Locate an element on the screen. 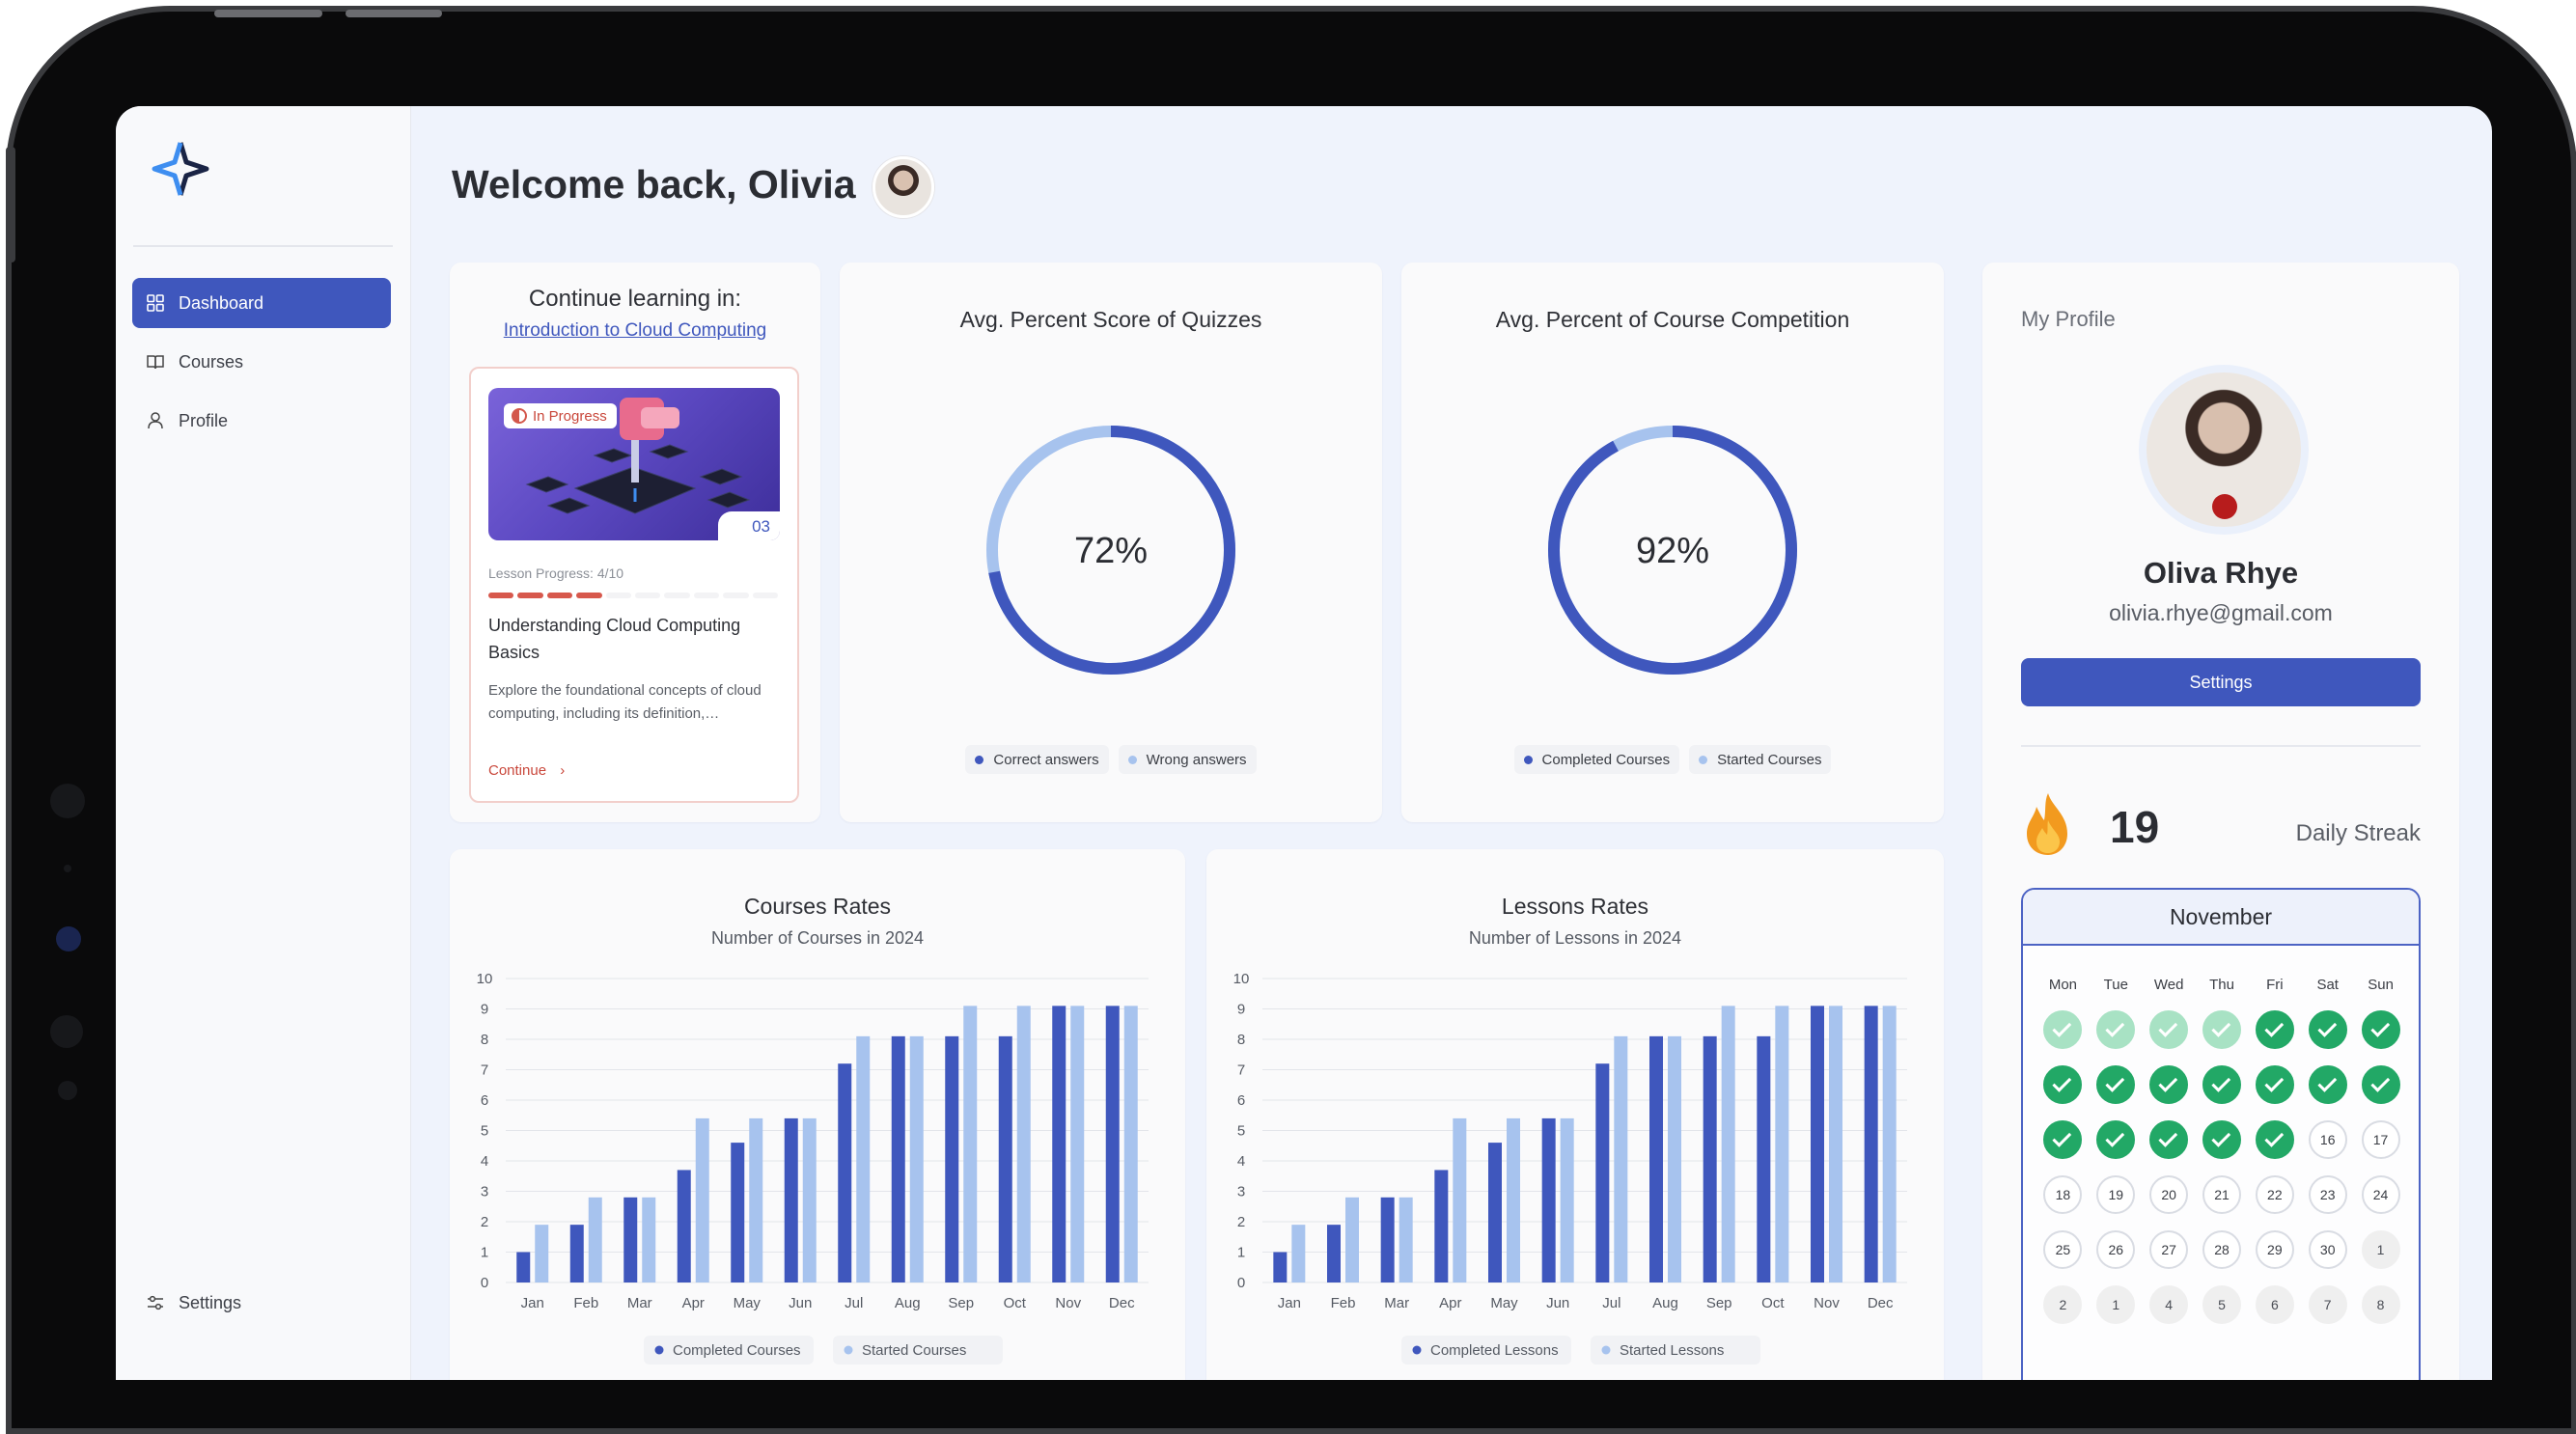 Image resolution: width=2576 pixels, height=1434 pixels. calendar-day: 17 is located at coordinates (2380, 1139).